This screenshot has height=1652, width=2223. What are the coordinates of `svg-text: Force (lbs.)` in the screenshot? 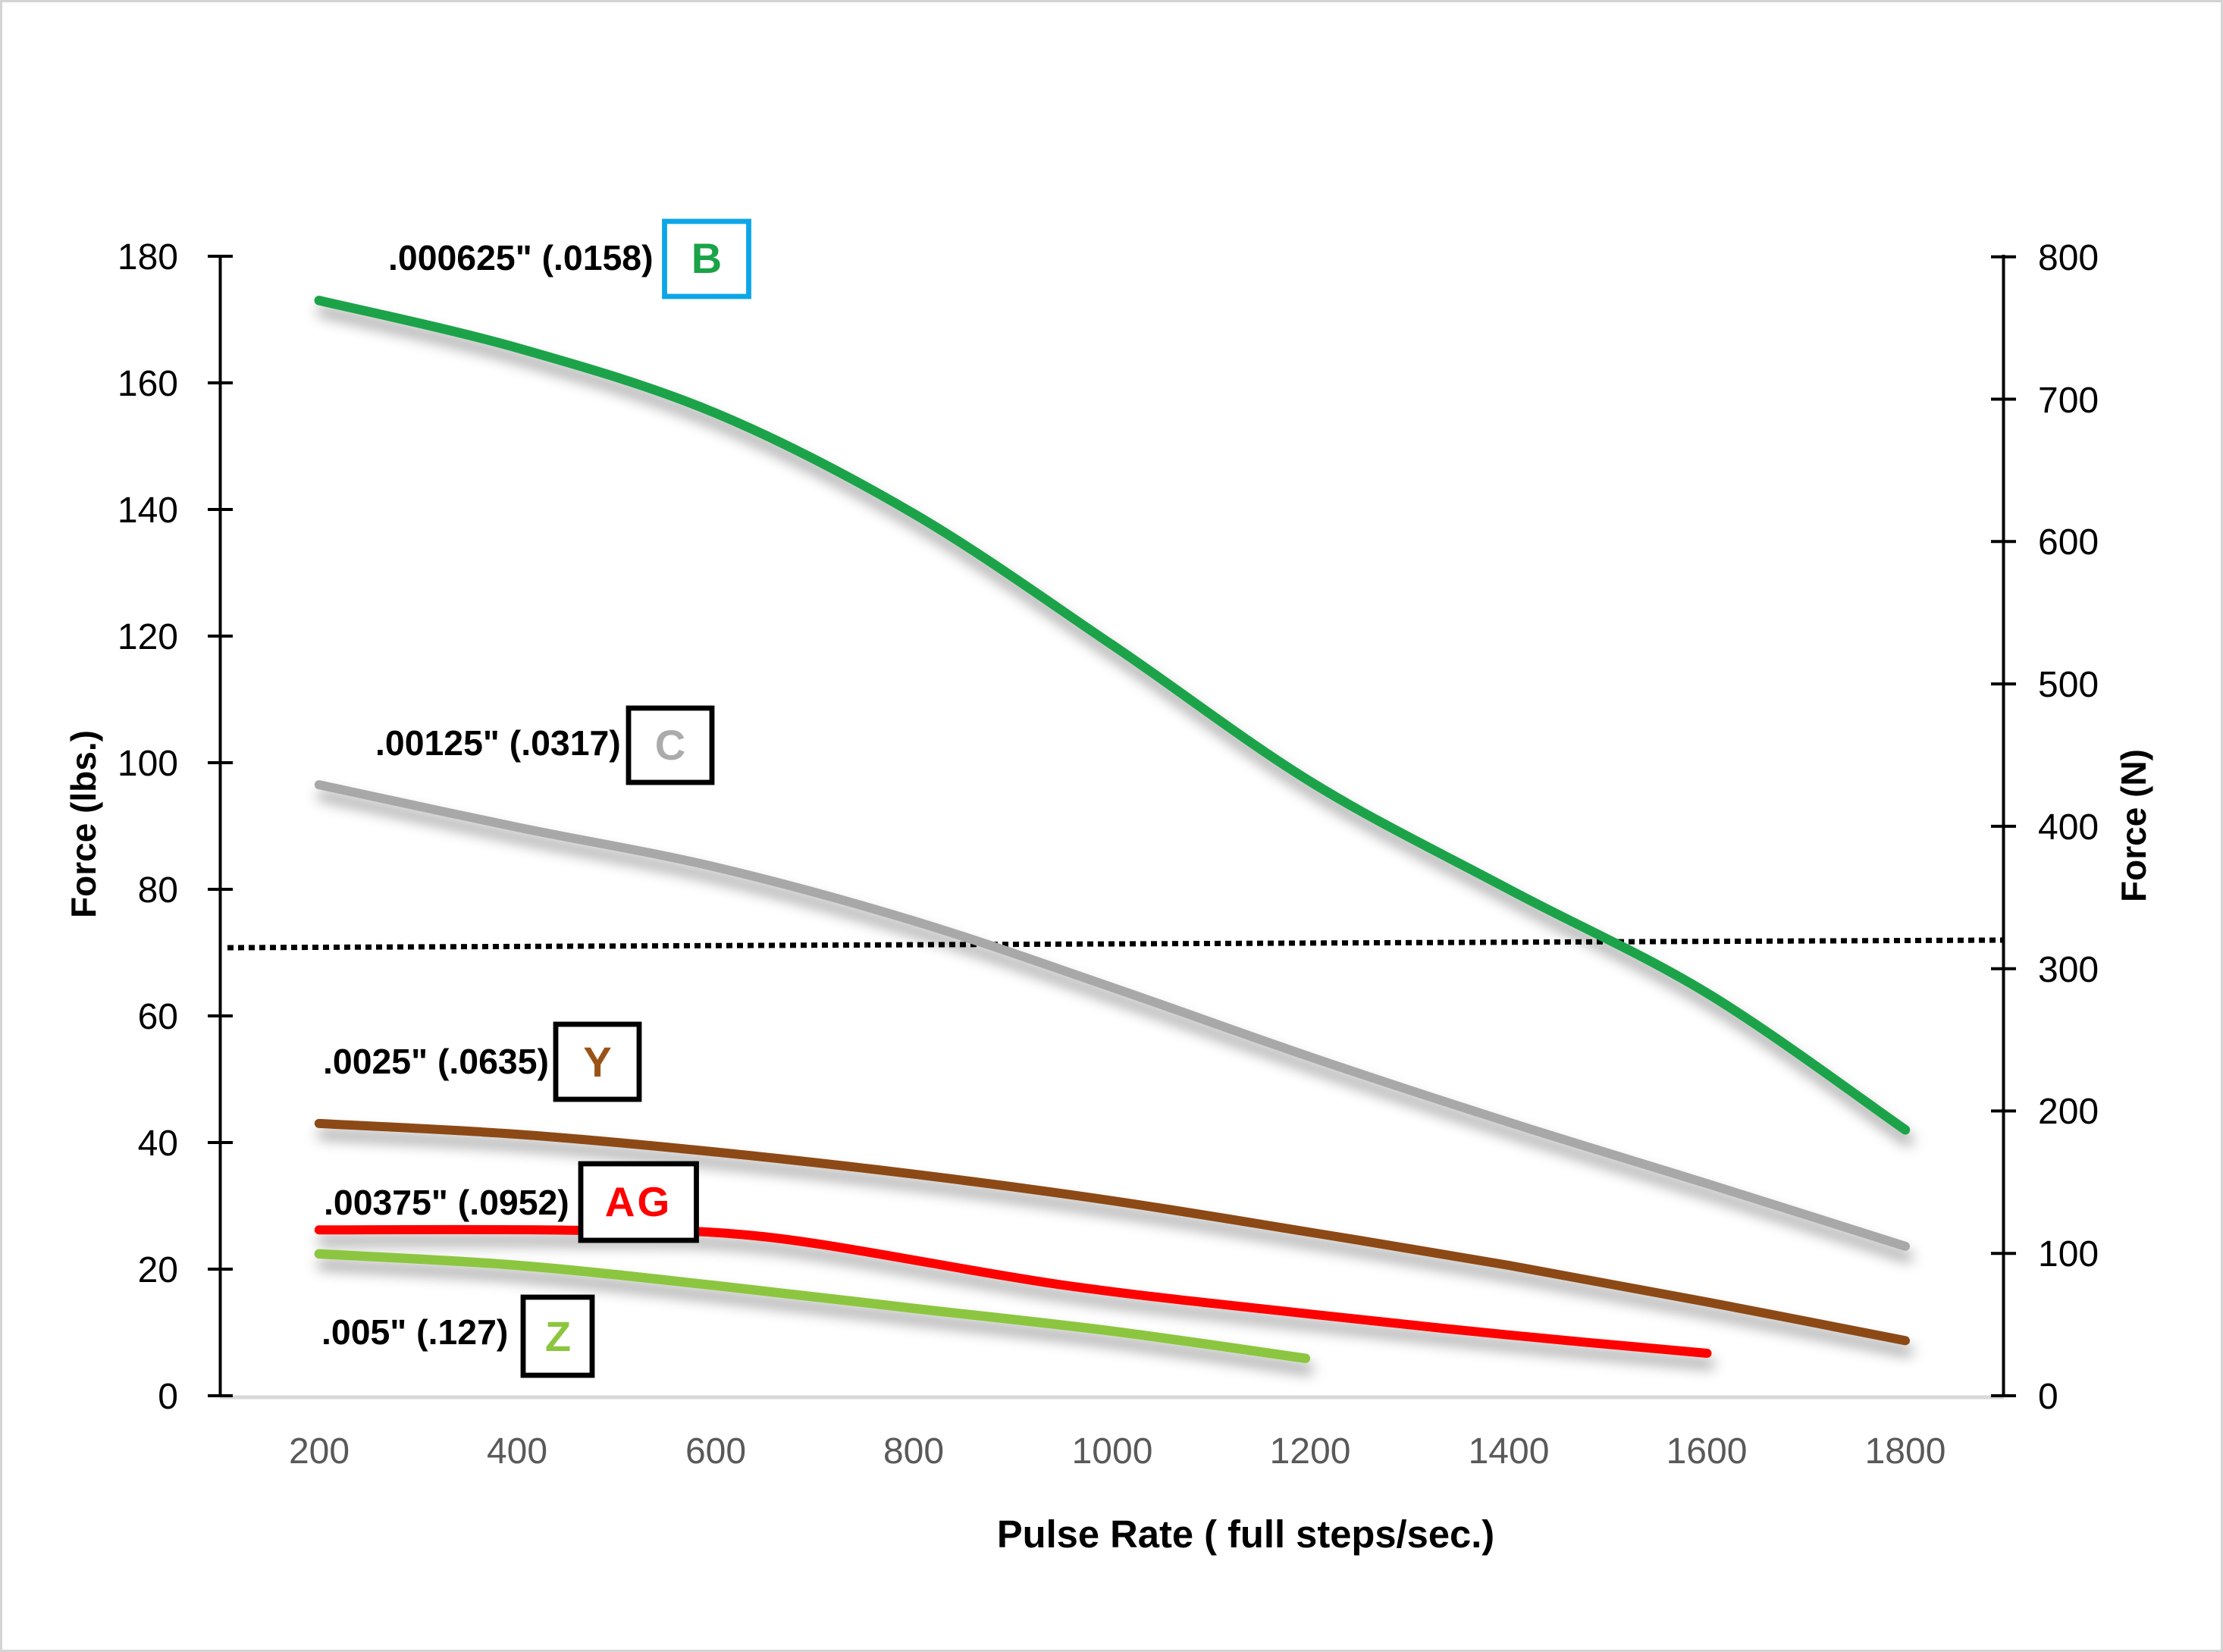 It's located at (83, 824).